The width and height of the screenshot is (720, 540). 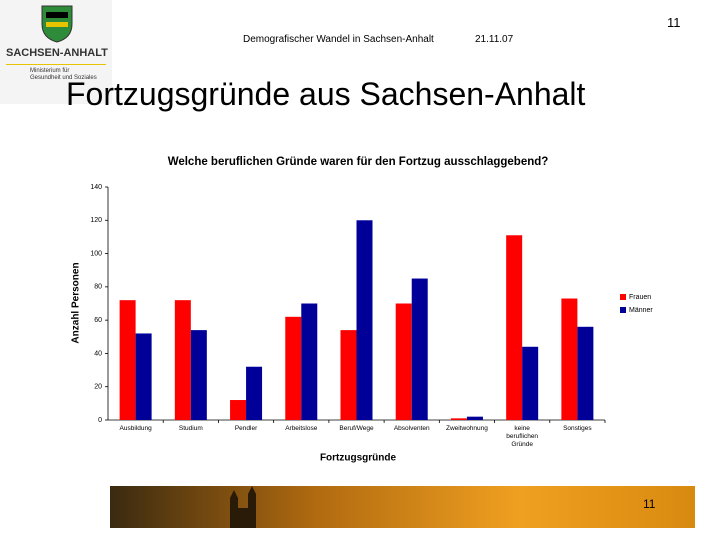 I want to click on y-axis-label: Anzahl Personen, so click(x=76, y=302).